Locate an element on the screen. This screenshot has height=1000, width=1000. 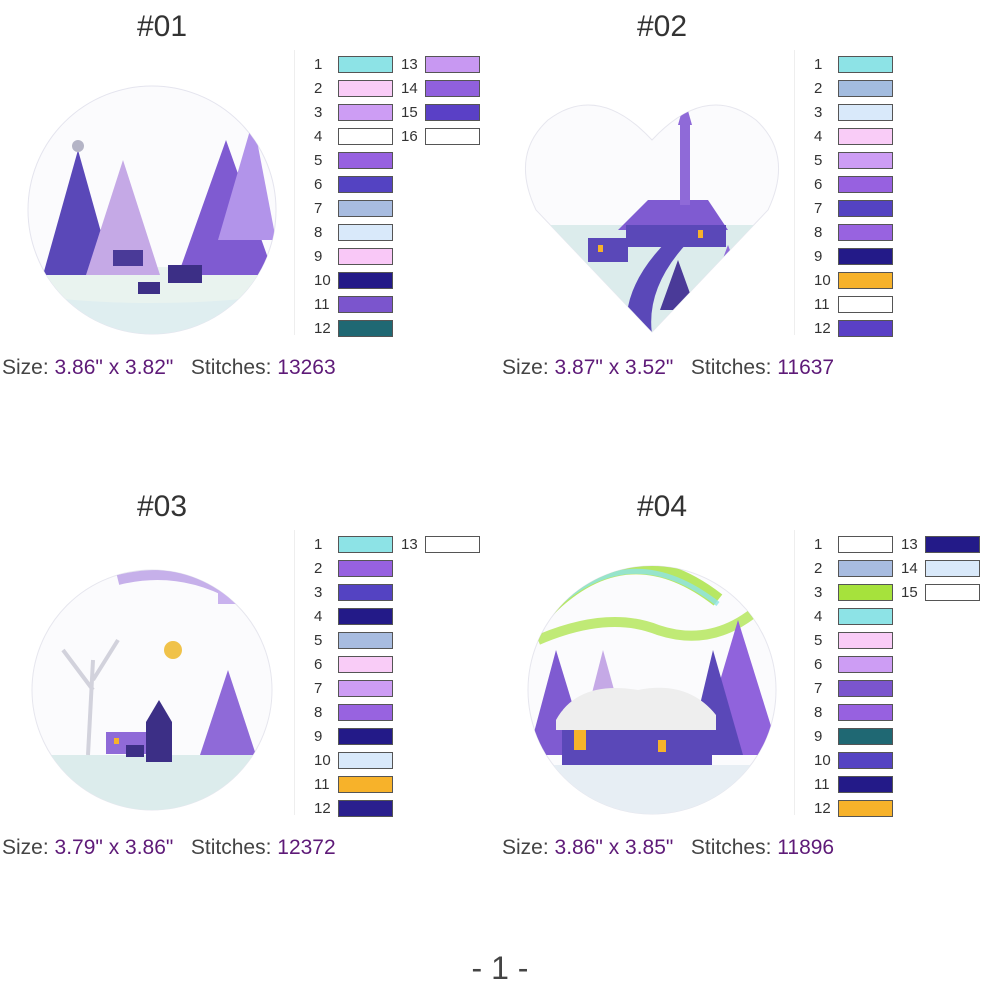
design-info: Size: 3.87" x 3.52" Stitches: 11637 is located at coordinates (668, 368).